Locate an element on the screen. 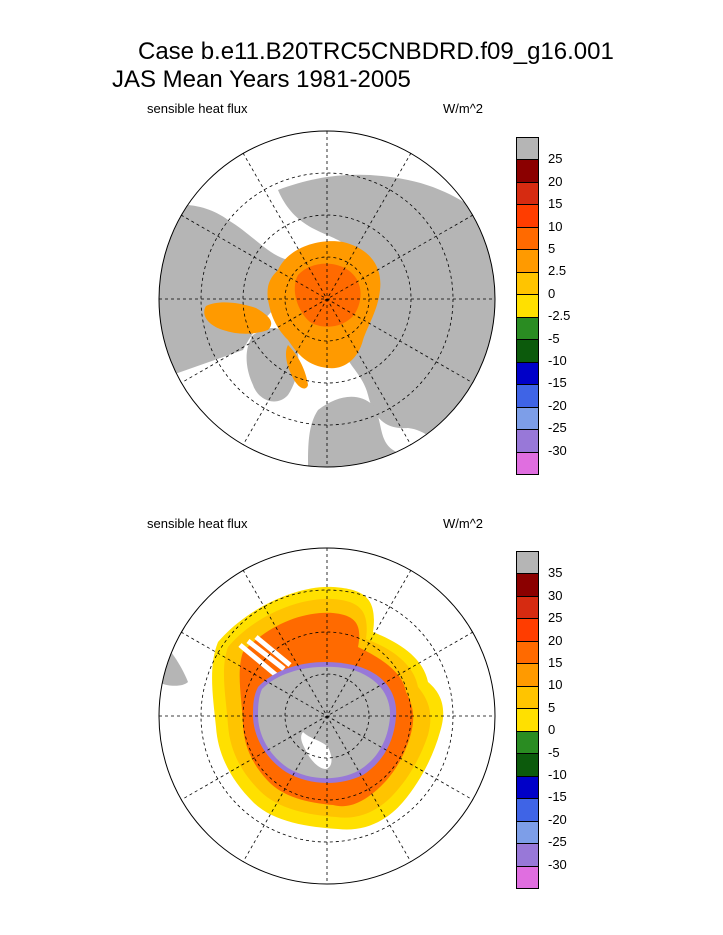 Image resolution: width=723 pixels, height=935 pixels. north-variable-label: sensible heat flux is located at coordinates (197, 108).